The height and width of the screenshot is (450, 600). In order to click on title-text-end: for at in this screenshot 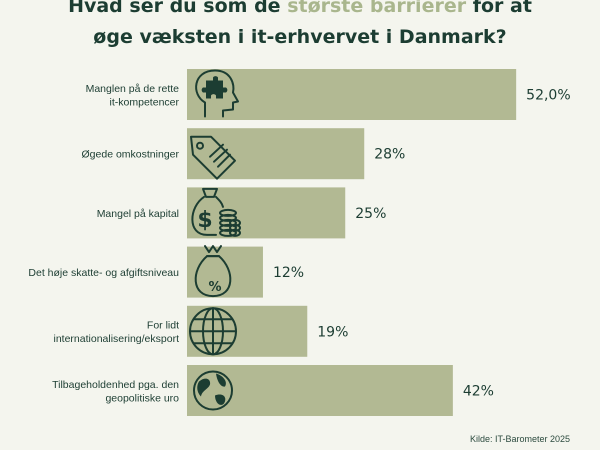, I will do `click(499, 8)`.